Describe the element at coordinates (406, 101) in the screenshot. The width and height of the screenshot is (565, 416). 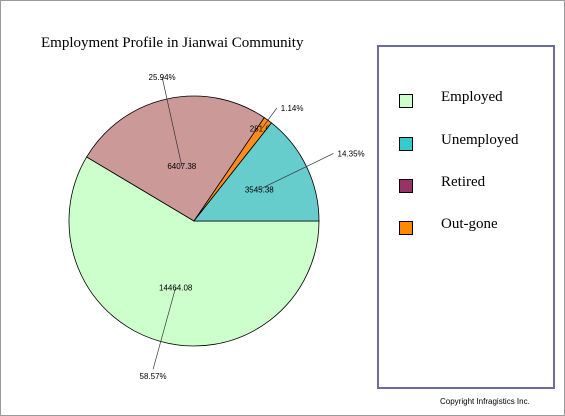
I see `legend-swatch-employed` at that location.